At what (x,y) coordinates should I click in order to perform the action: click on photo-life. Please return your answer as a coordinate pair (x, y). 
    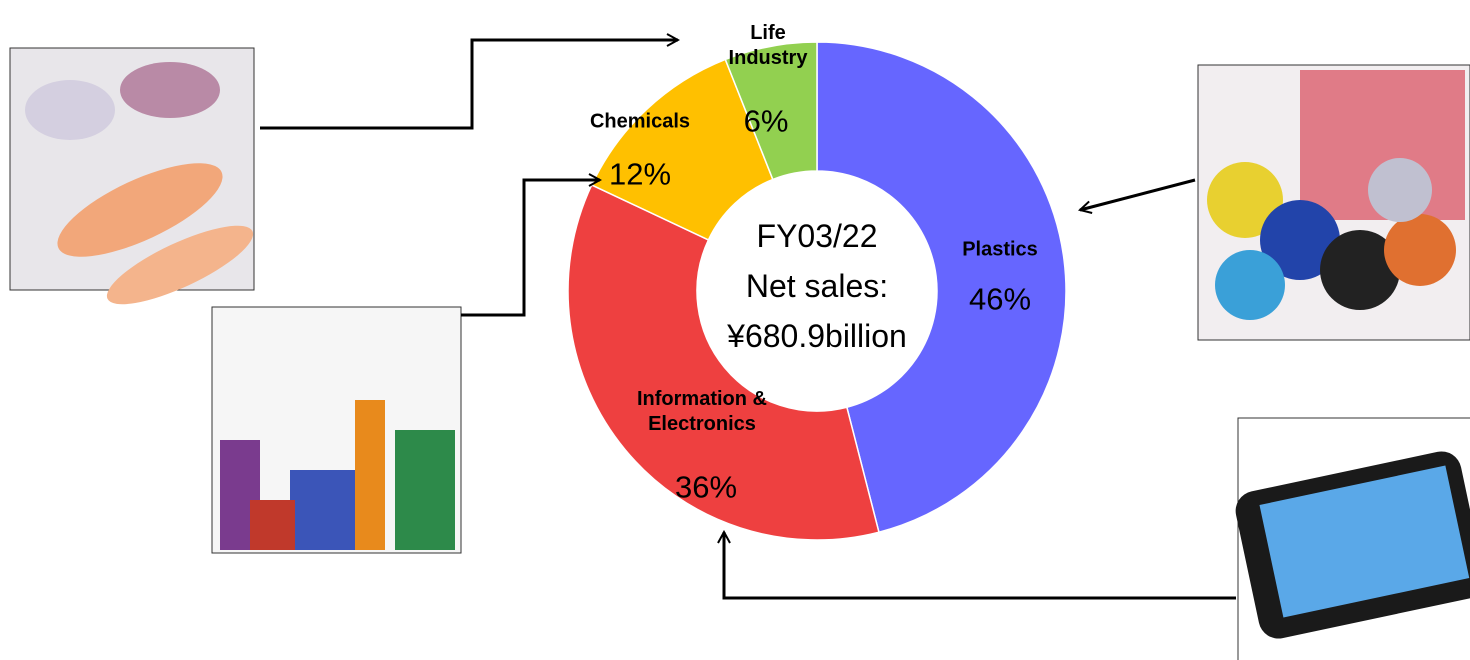
    Looking at the image, I should click on (132, 176).